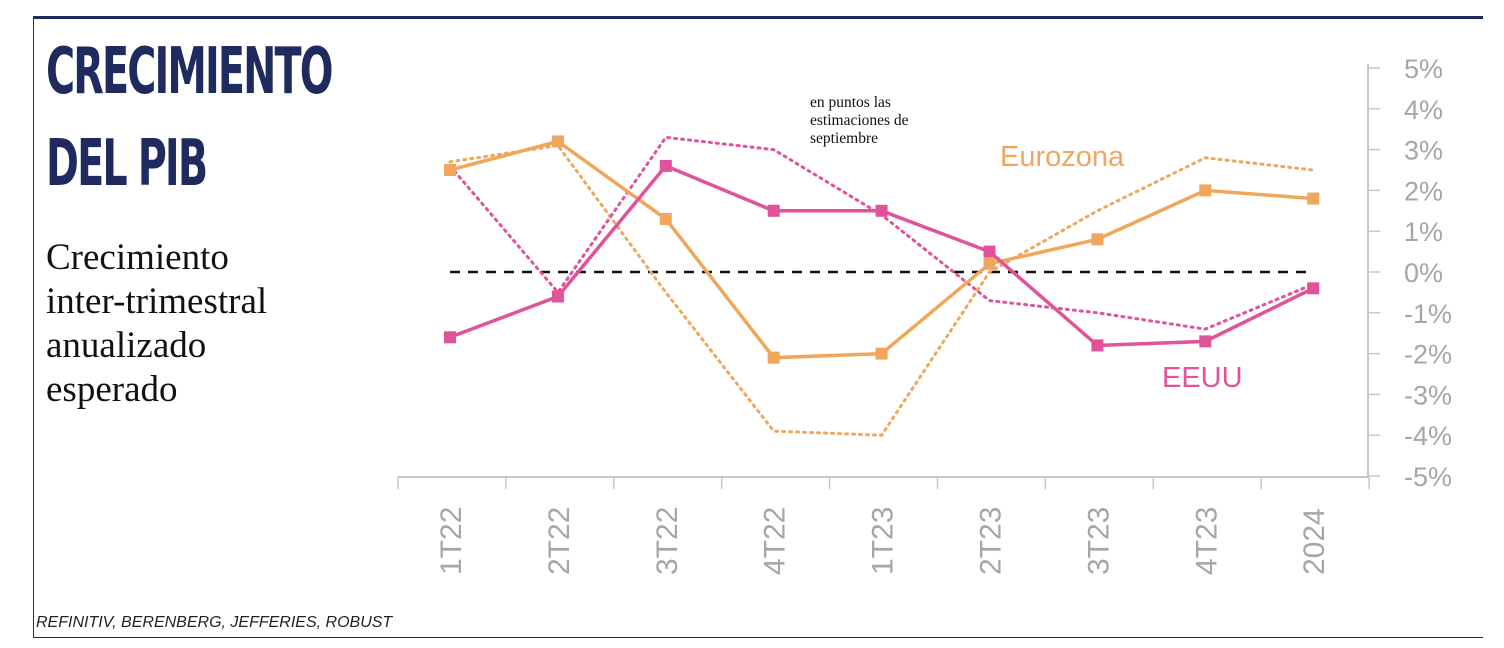 The width and height of the screenshot is (1504, 648). What do you see at coordinates (1423, 151) in the screenshot?
I see `y-tick-label: 3%` at bounding box center [1423, 151].